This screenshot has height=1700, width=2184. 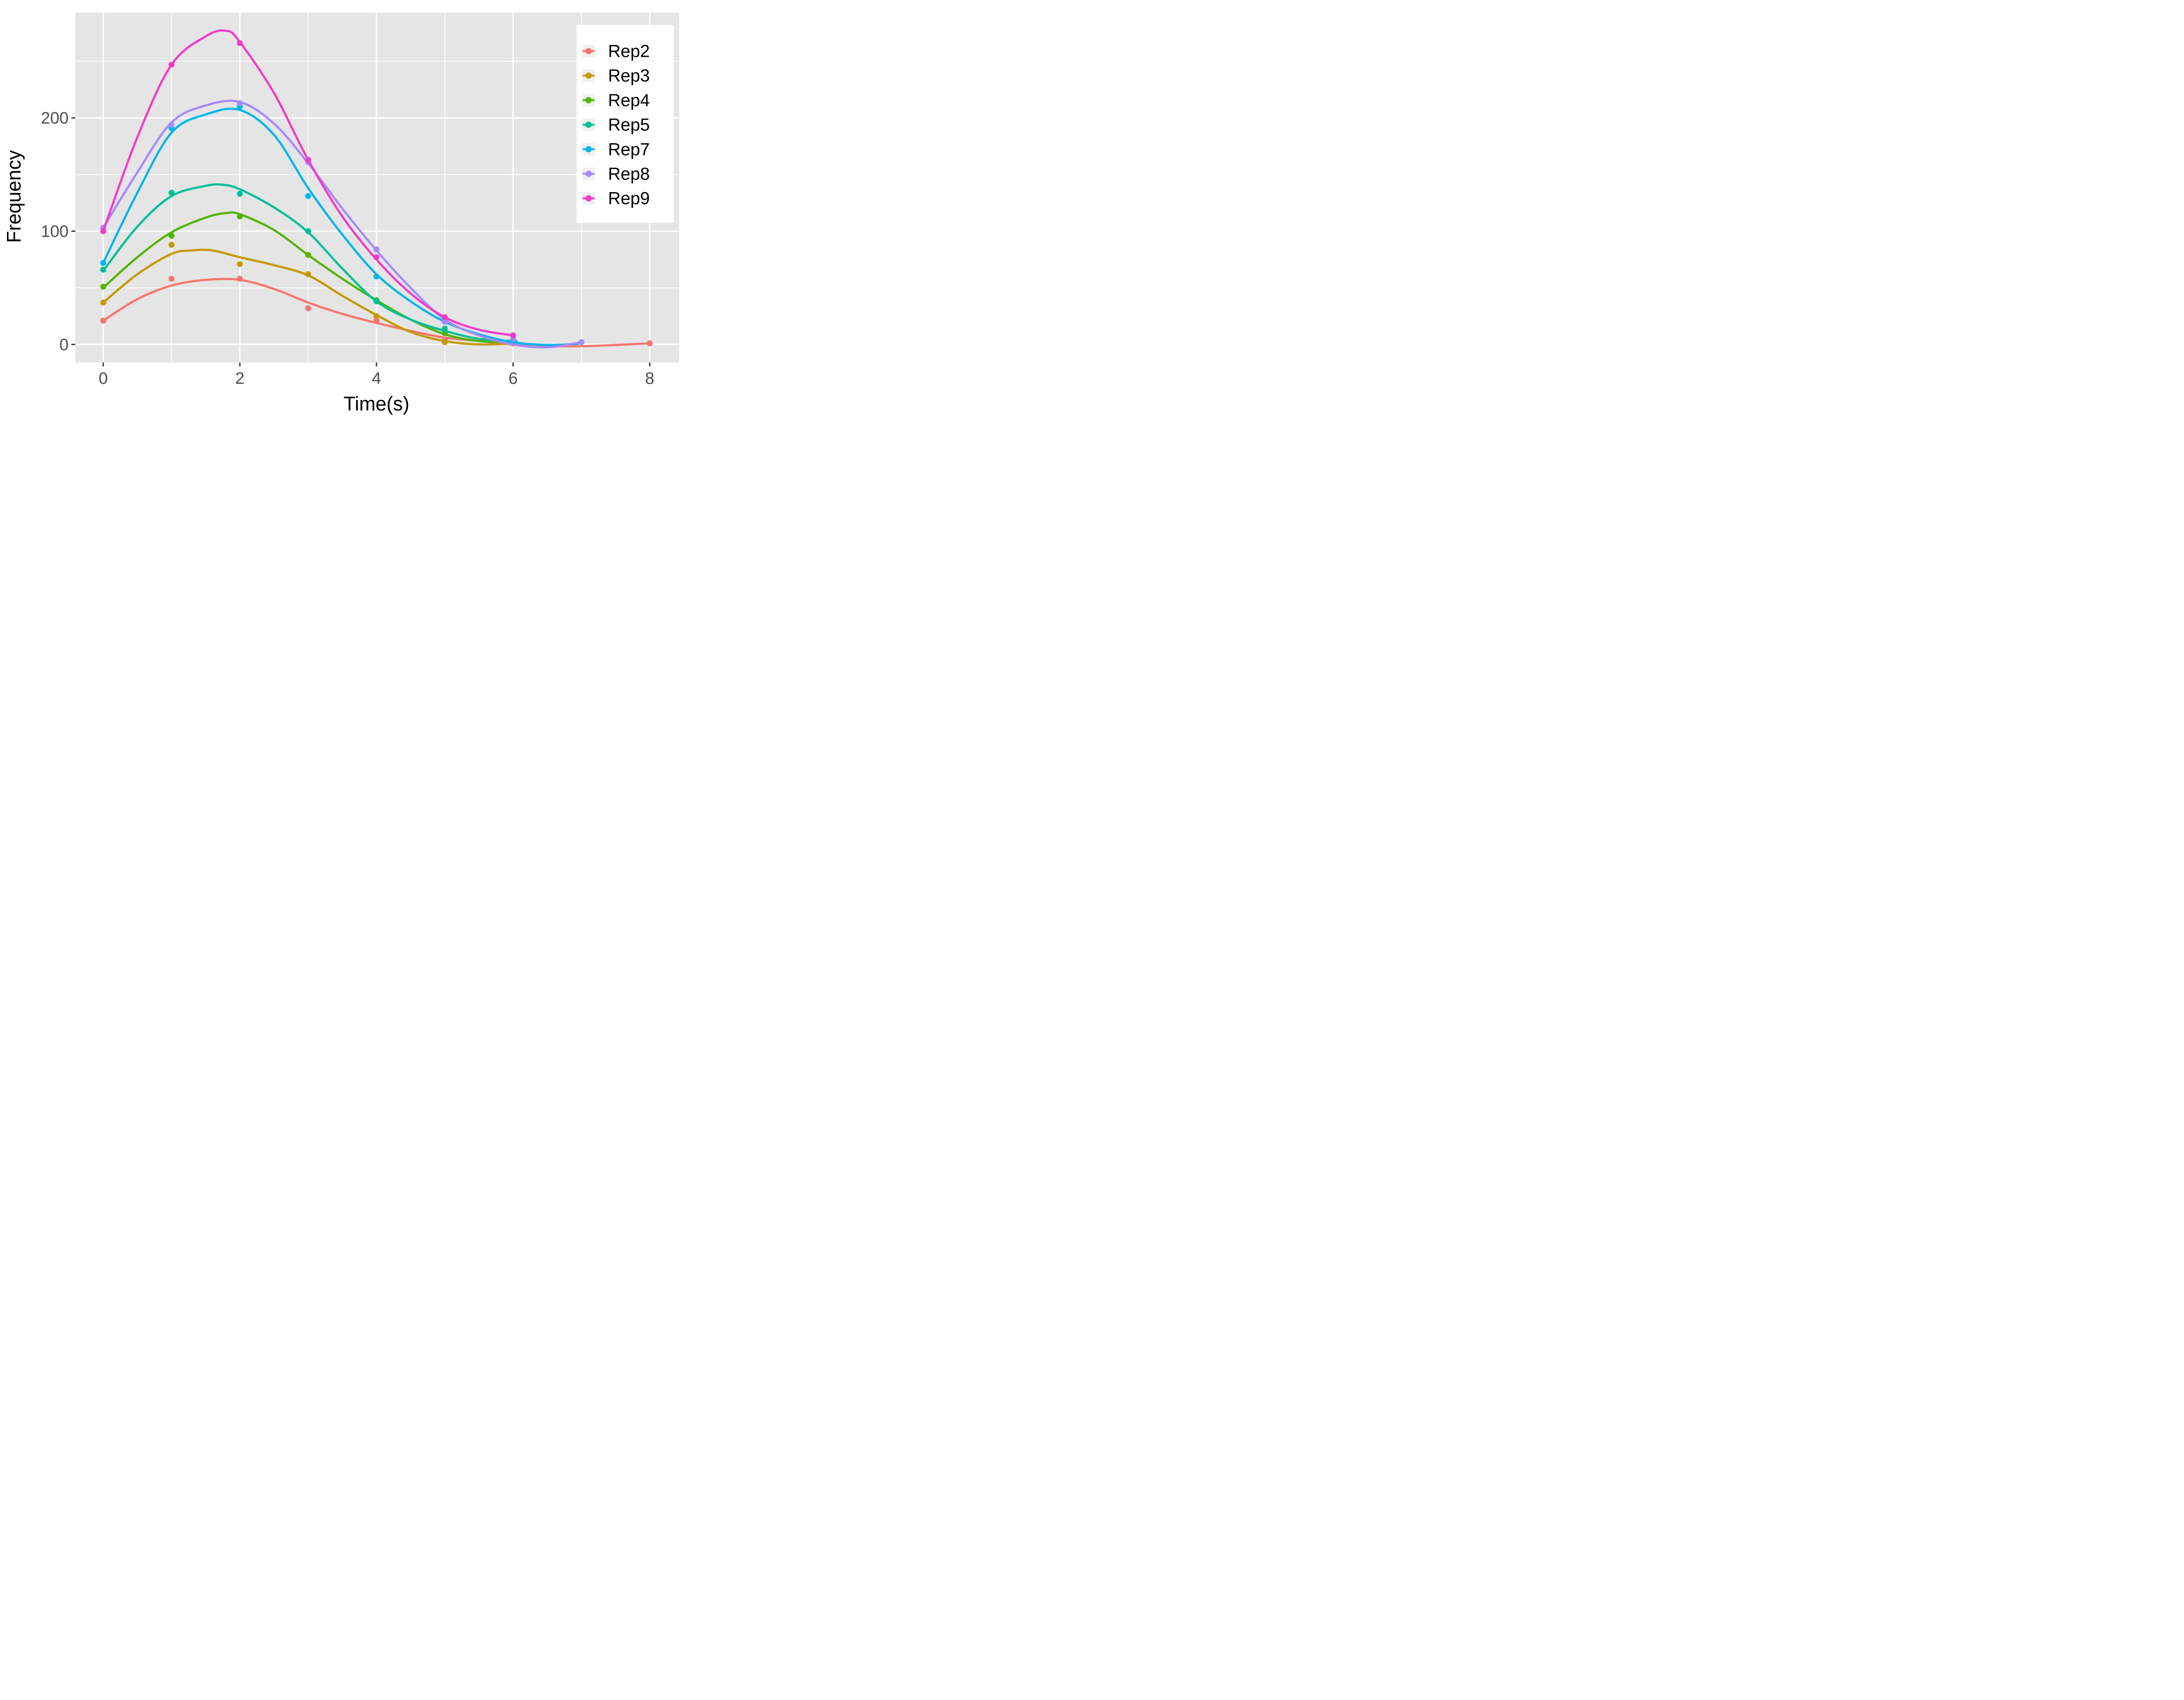 I want to click on legend-item-Rep5: Rep5, so click(x=616, y=125).